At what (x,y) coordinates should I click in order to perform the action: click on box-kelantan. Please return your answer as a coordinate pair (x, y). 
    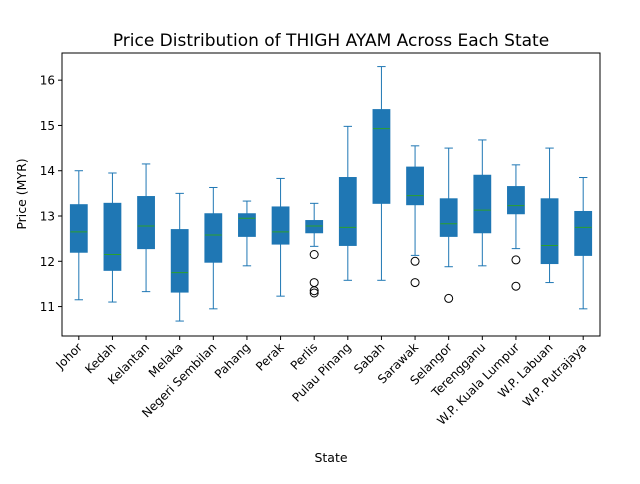
    Looking at the image, I should click on (146, 228).